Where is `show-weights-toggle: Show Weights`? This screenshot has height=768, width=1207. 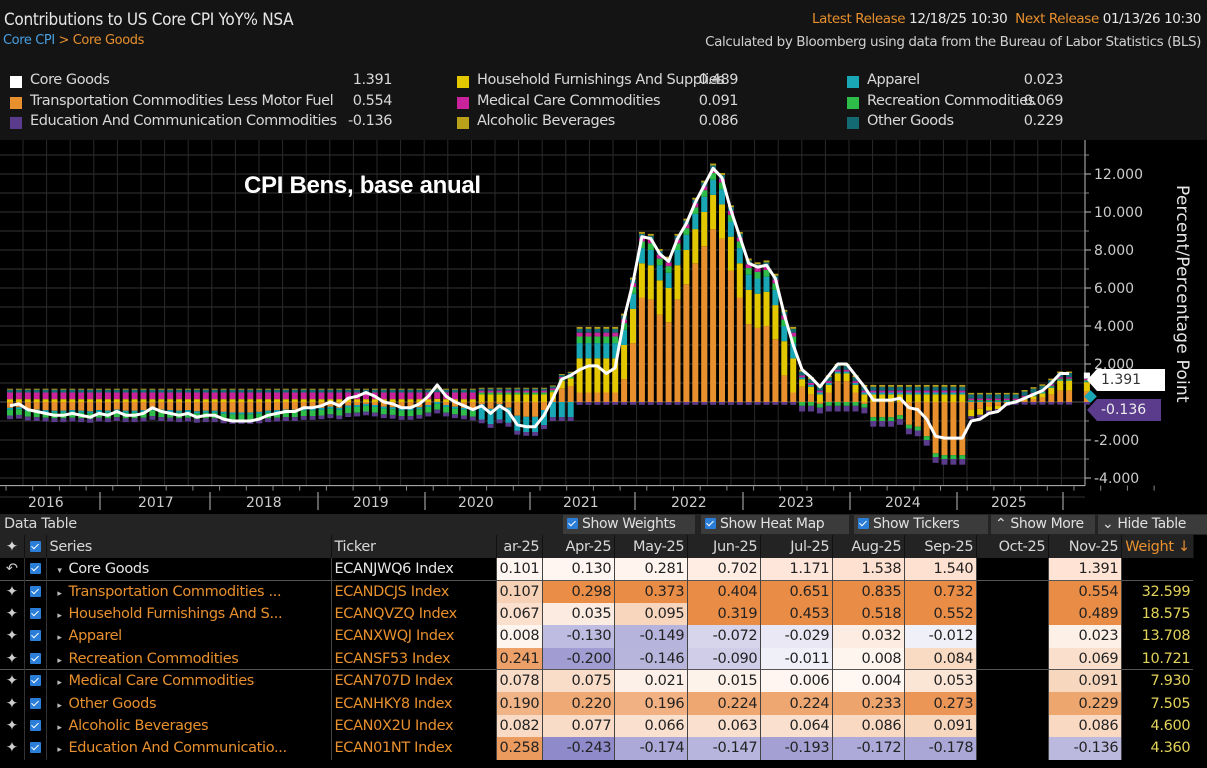 show-weights-toggle: Show Weights is located at coordinates (629, 524).